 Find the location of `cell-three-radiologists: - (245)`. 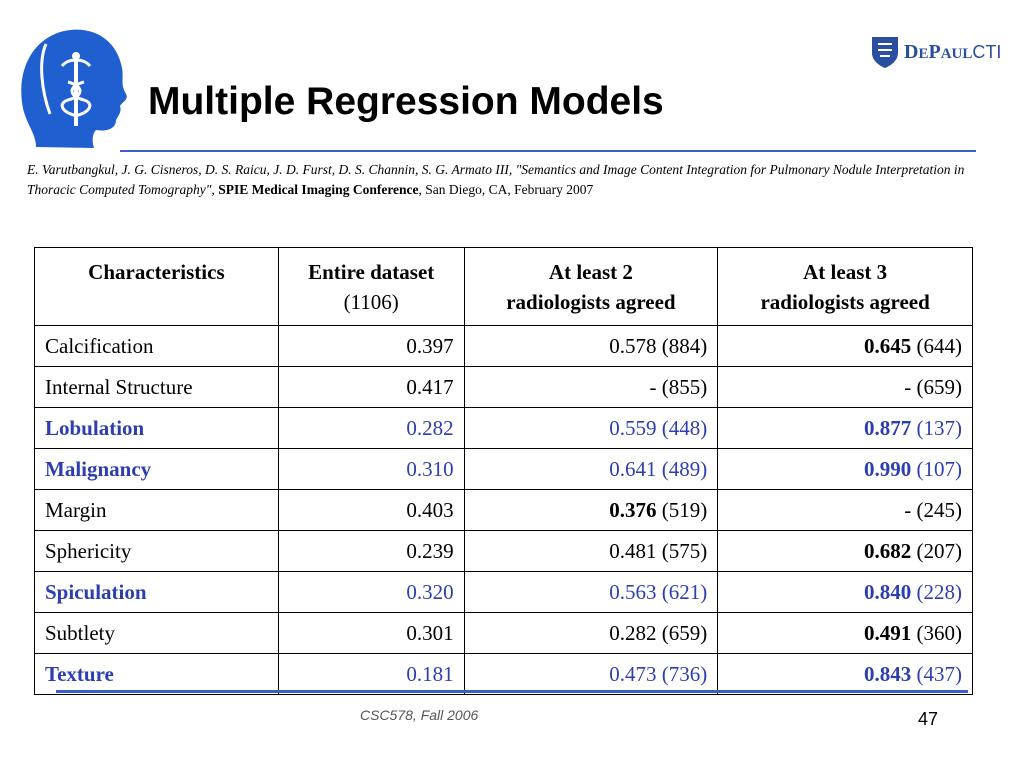

cell-three-radiologists: - (245) is located at coordinates (845, 510).